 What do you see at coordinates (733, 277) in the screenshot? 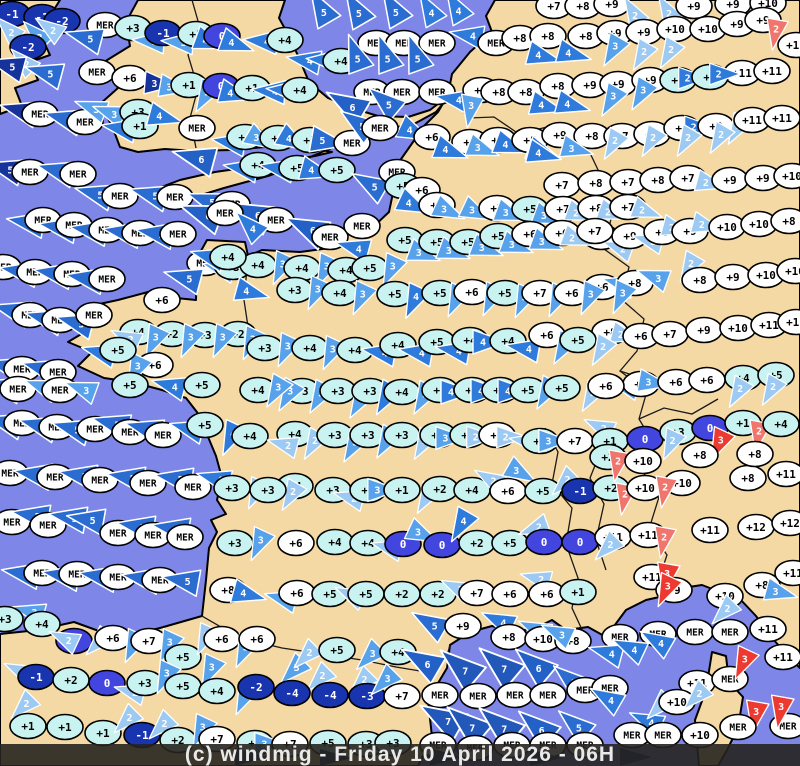
I see `temperature-label: +9` at bounding box center [733, 277].